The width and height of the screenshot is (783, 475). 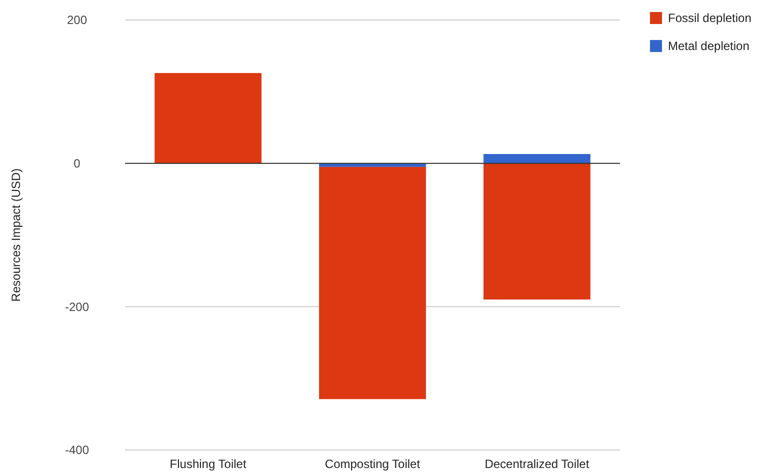 What do you see at coordinates (537, 464) in the screenshot?
I see `x-tick-label: Decentralized Toilet` at bounding box center [537, 464].